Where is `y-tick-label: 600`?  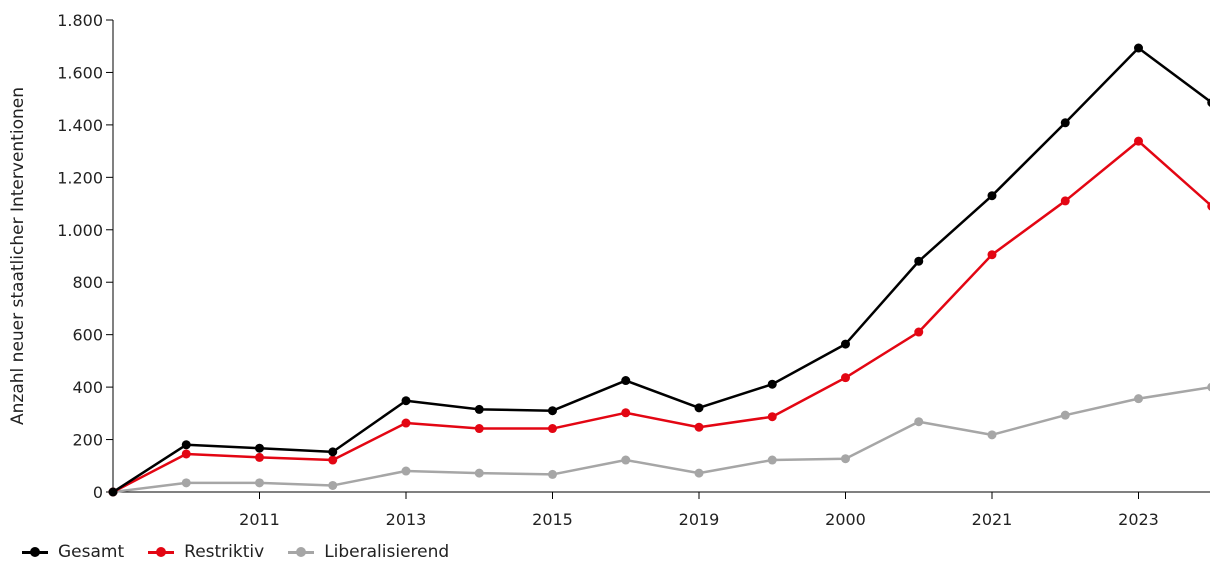
y-tick-label: 600 is located at coordinates (87, 335).